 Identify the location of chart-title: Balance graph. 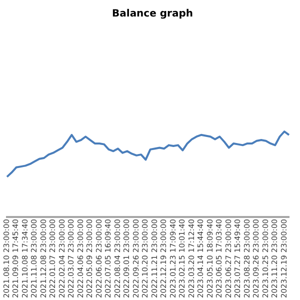
(152, 14).